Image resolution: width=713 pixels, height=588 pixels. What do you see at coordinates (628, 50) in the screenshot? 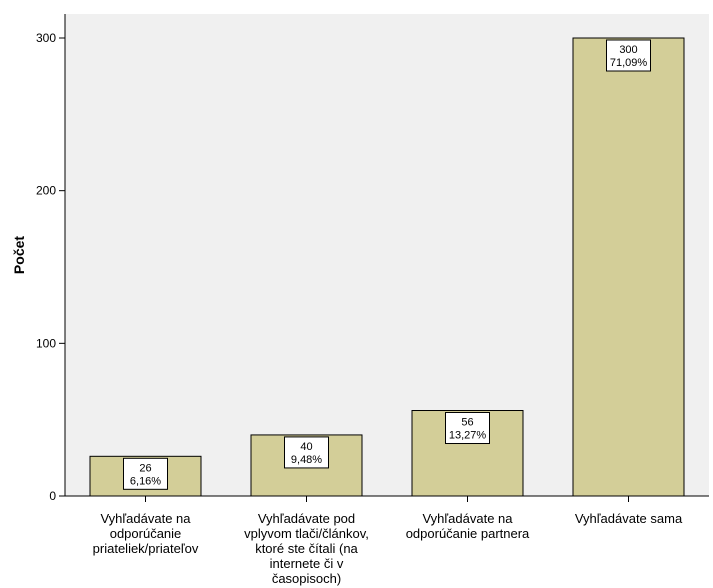
I see `data-label-value: 300` at bounding box center [628, 50].